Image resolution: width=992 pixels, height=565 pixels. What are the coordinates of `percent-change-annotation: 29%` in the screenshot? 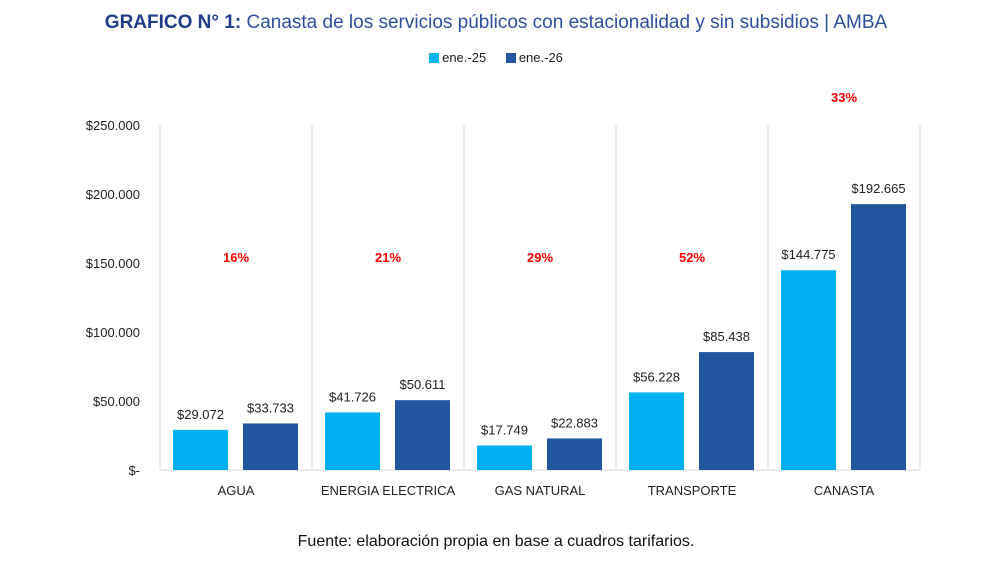 It's located at (540, 257).